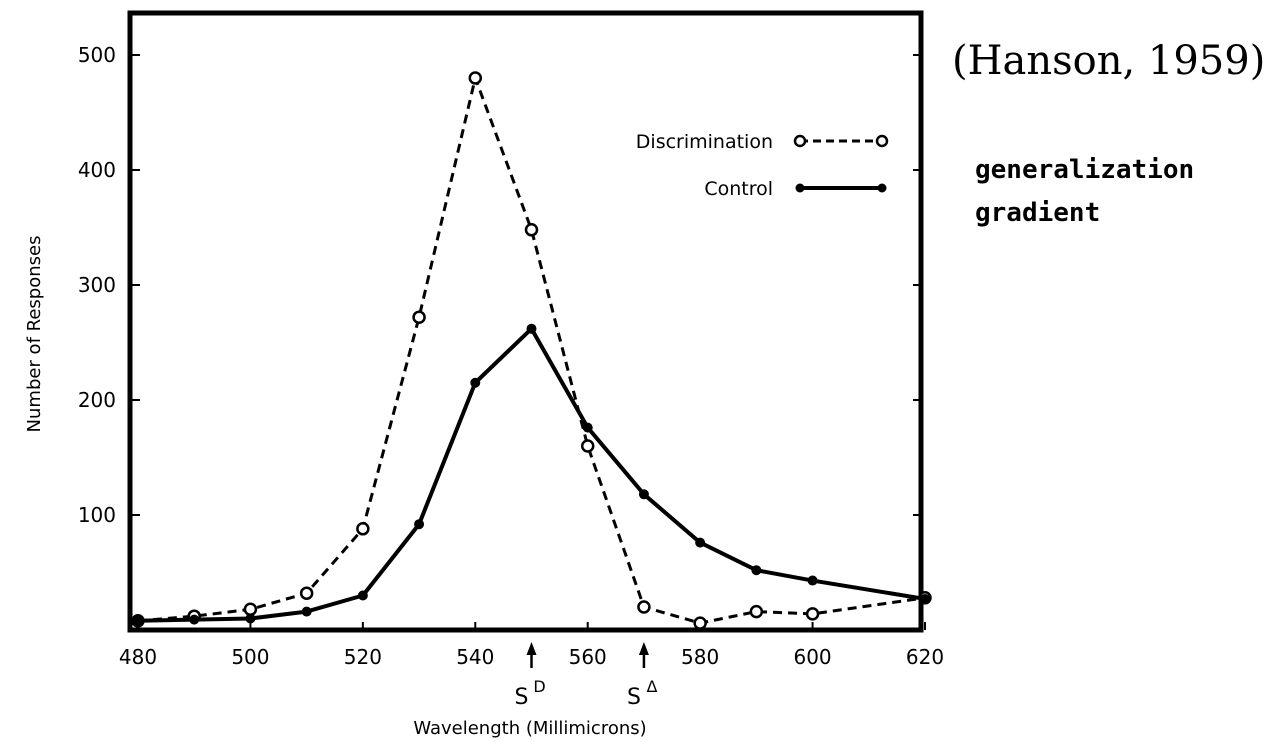  Describe the element at coordinates (250, 657) in the screenshot. I see `x-tick-label: 500` at that location.